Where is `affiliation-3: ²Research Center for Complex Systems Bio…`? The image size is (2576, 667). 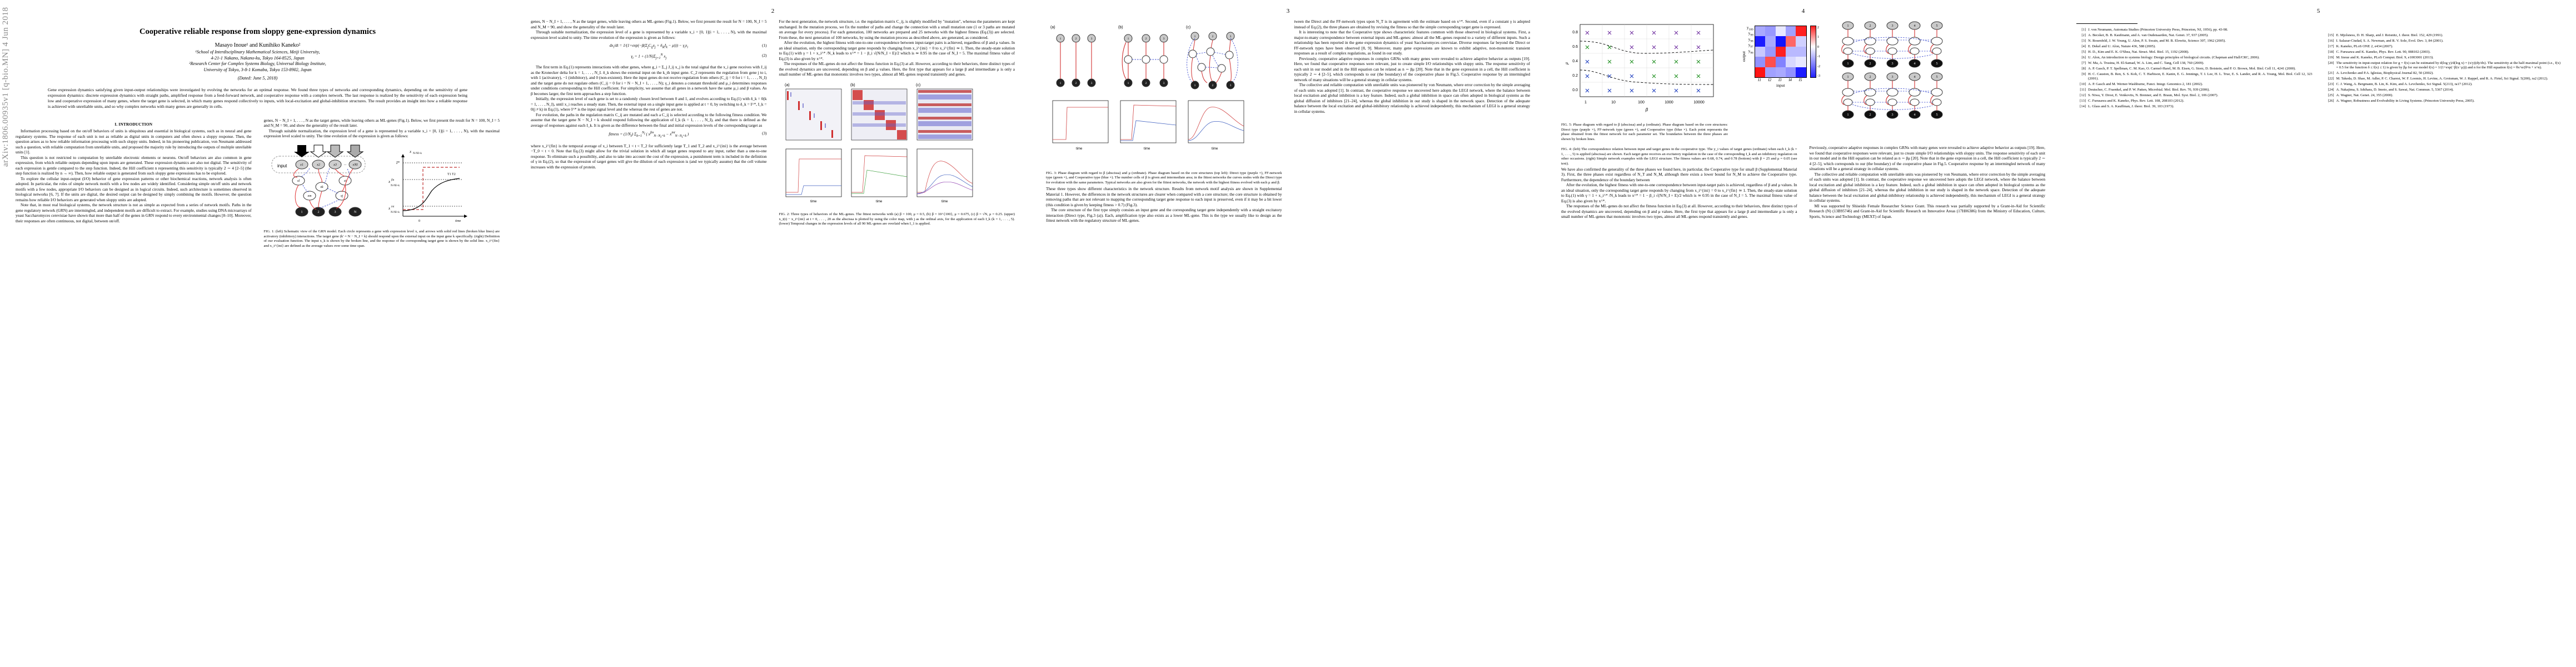 affiliation-3: ²Research Center for Complex Systems Bio… is located at coordinates (257, 64).